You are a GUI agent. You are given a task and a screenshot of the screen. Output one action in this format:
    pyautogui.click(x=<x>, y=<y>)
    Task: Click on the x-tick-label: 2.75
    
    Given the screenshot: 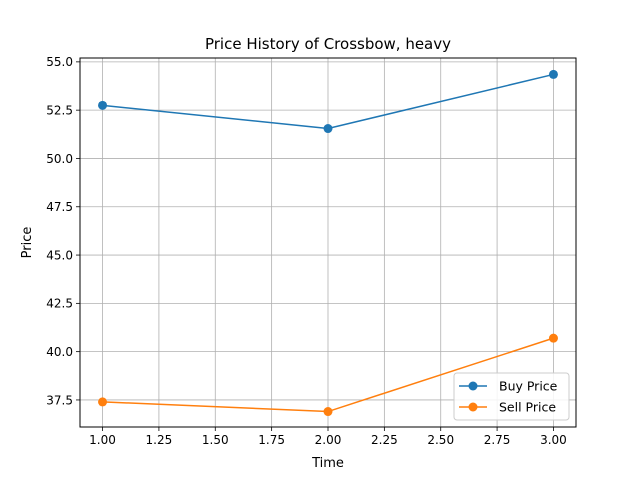 What is the action you would take?
    pyautogui.click(x=497, y=440)
    